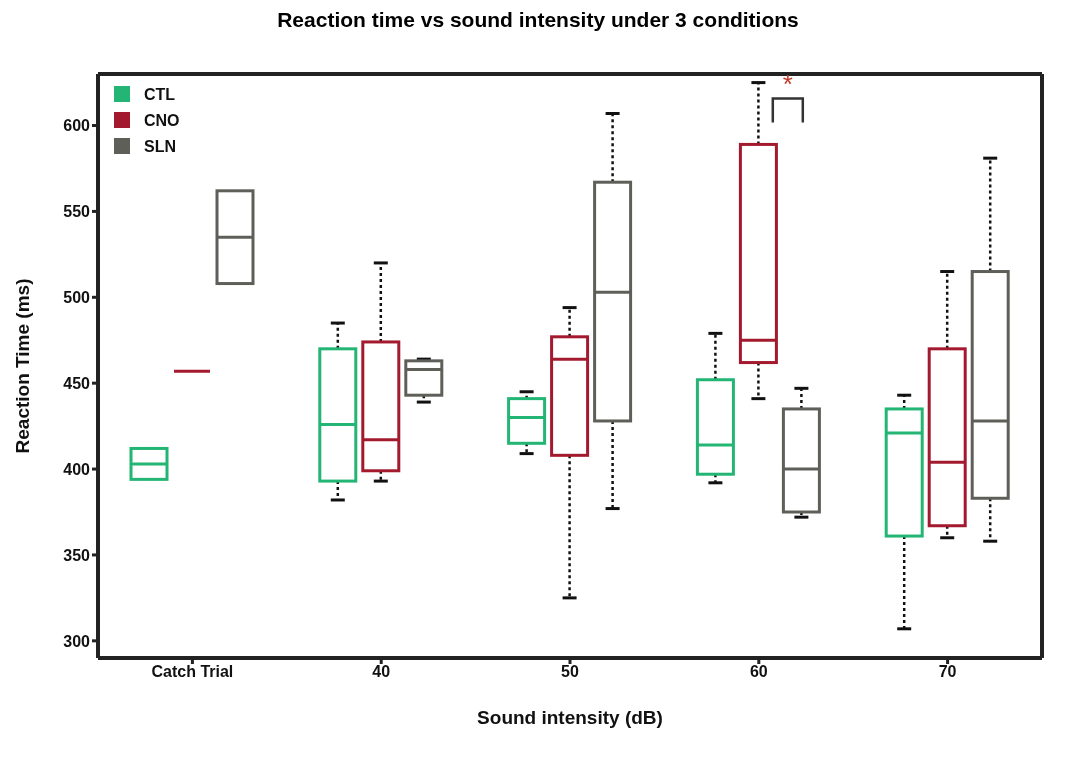 Image resolution: width=1092 pixels, height=767 pixels. I want to click on annotation: *, so click(787, 83).